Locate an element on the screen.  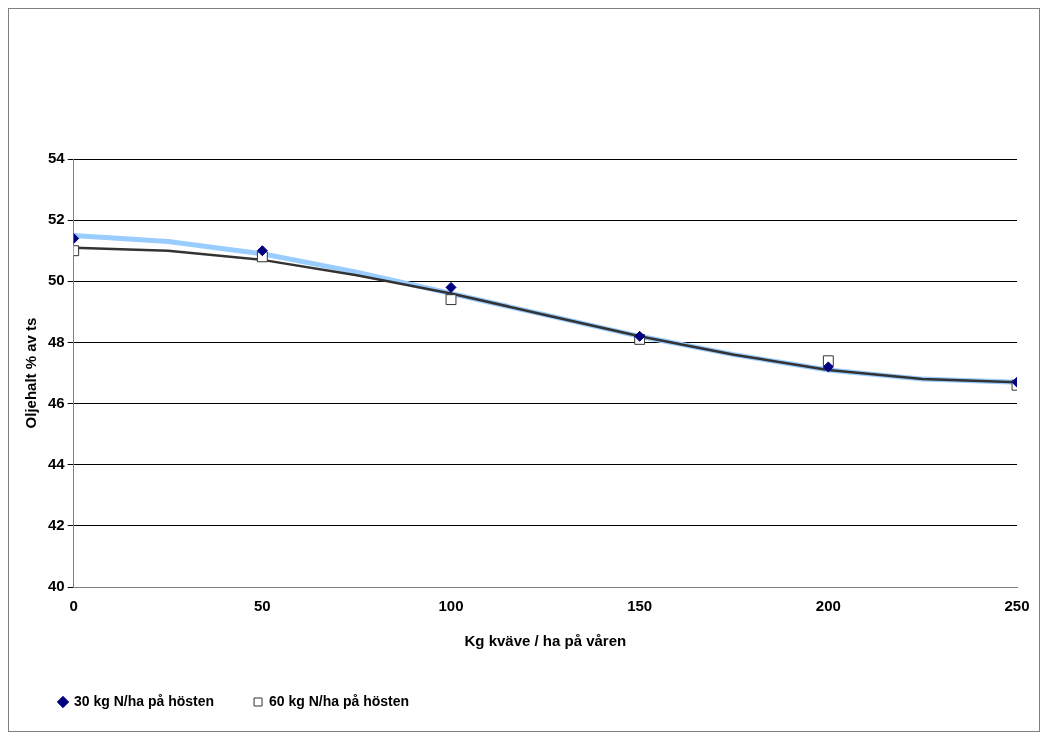
y-tick-label: 40 is located at coordinates (56, 586).